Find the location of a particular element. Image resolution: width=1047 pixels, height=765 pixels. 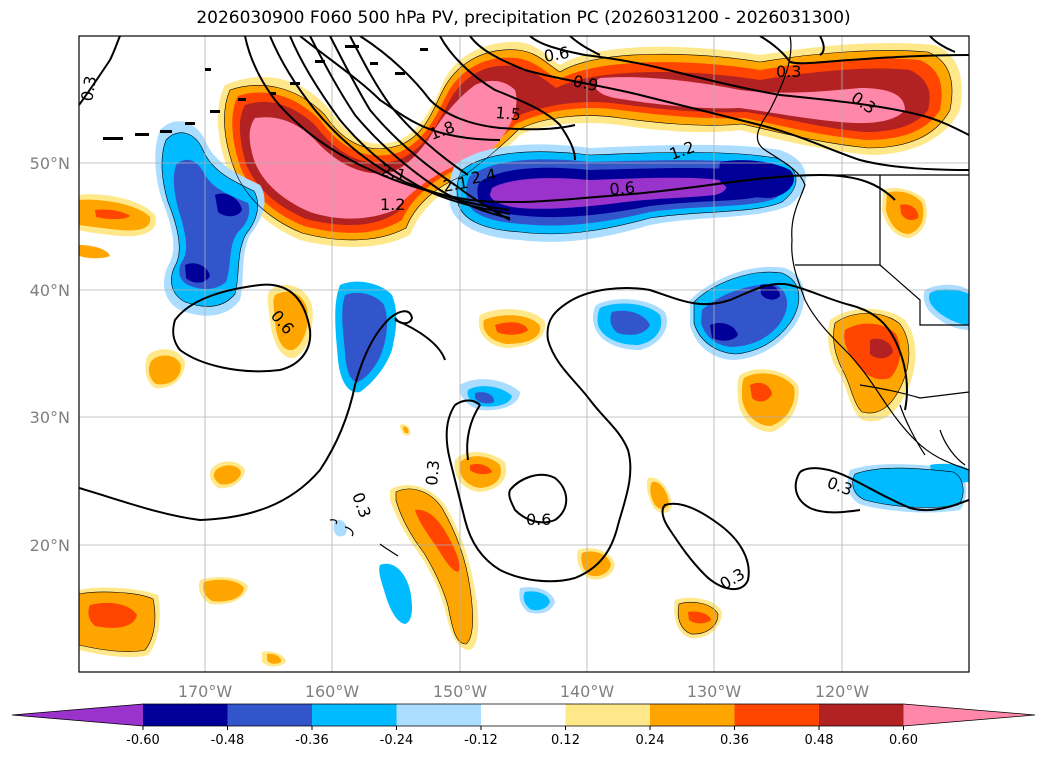

contour-label: 1.5 is located at coordinates (508, 113).